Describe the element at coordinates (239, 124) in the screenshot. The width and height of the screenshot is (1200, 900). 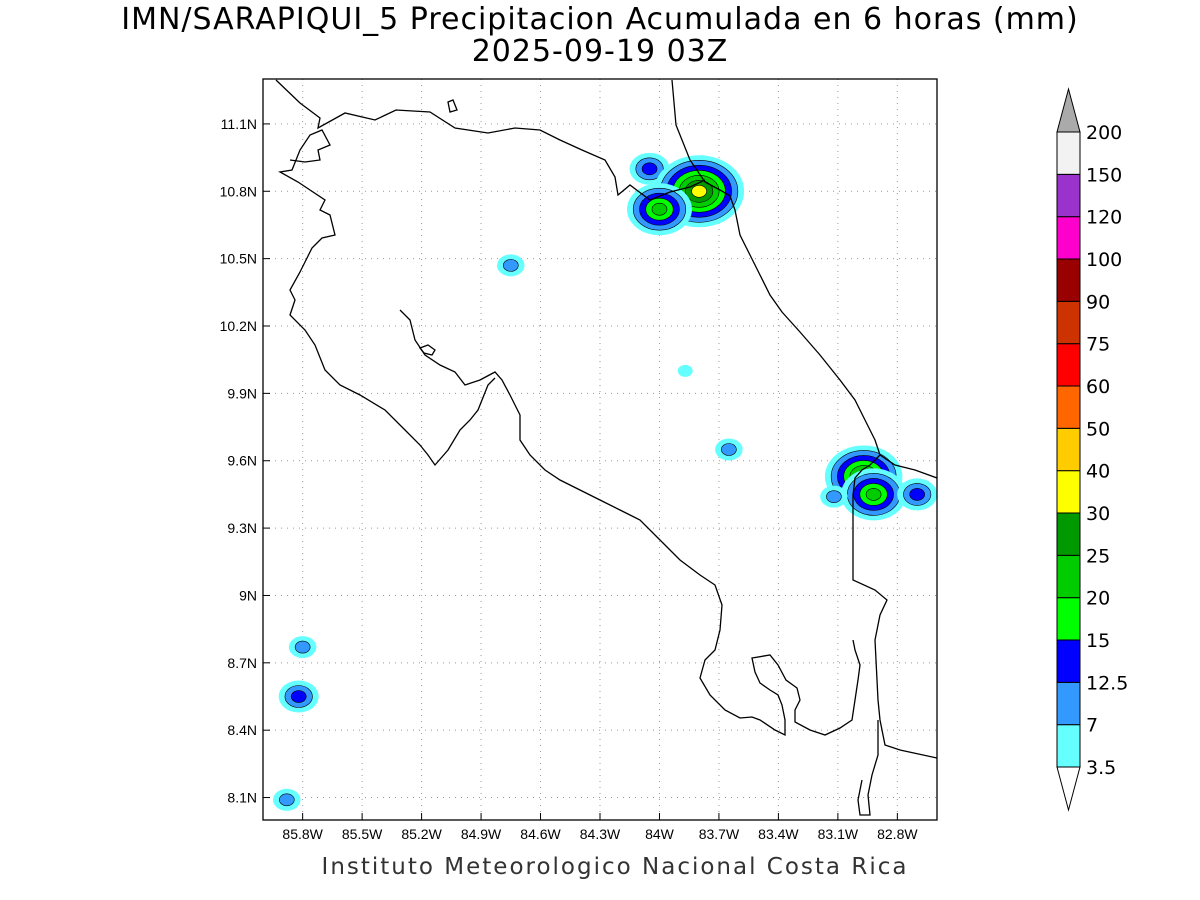
I see `y-tick-label: 11.1N` at that location.